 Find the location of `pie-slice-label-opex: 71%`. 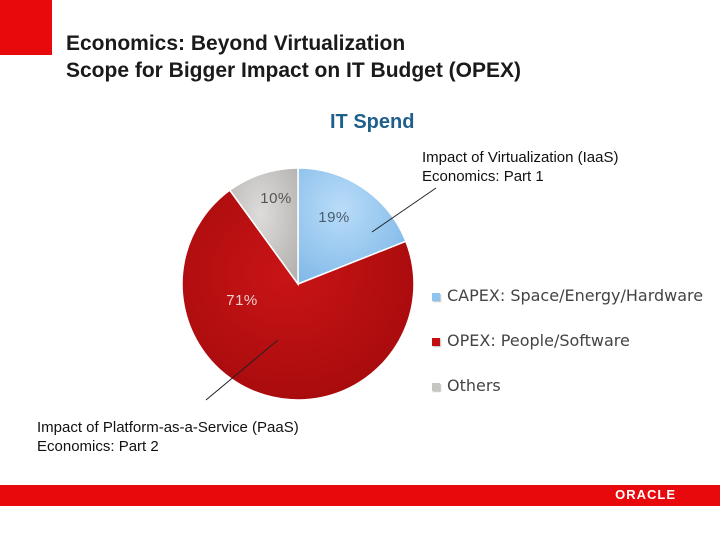

pie-slice-label-opex: 71% is located at coordinates (242, 300).